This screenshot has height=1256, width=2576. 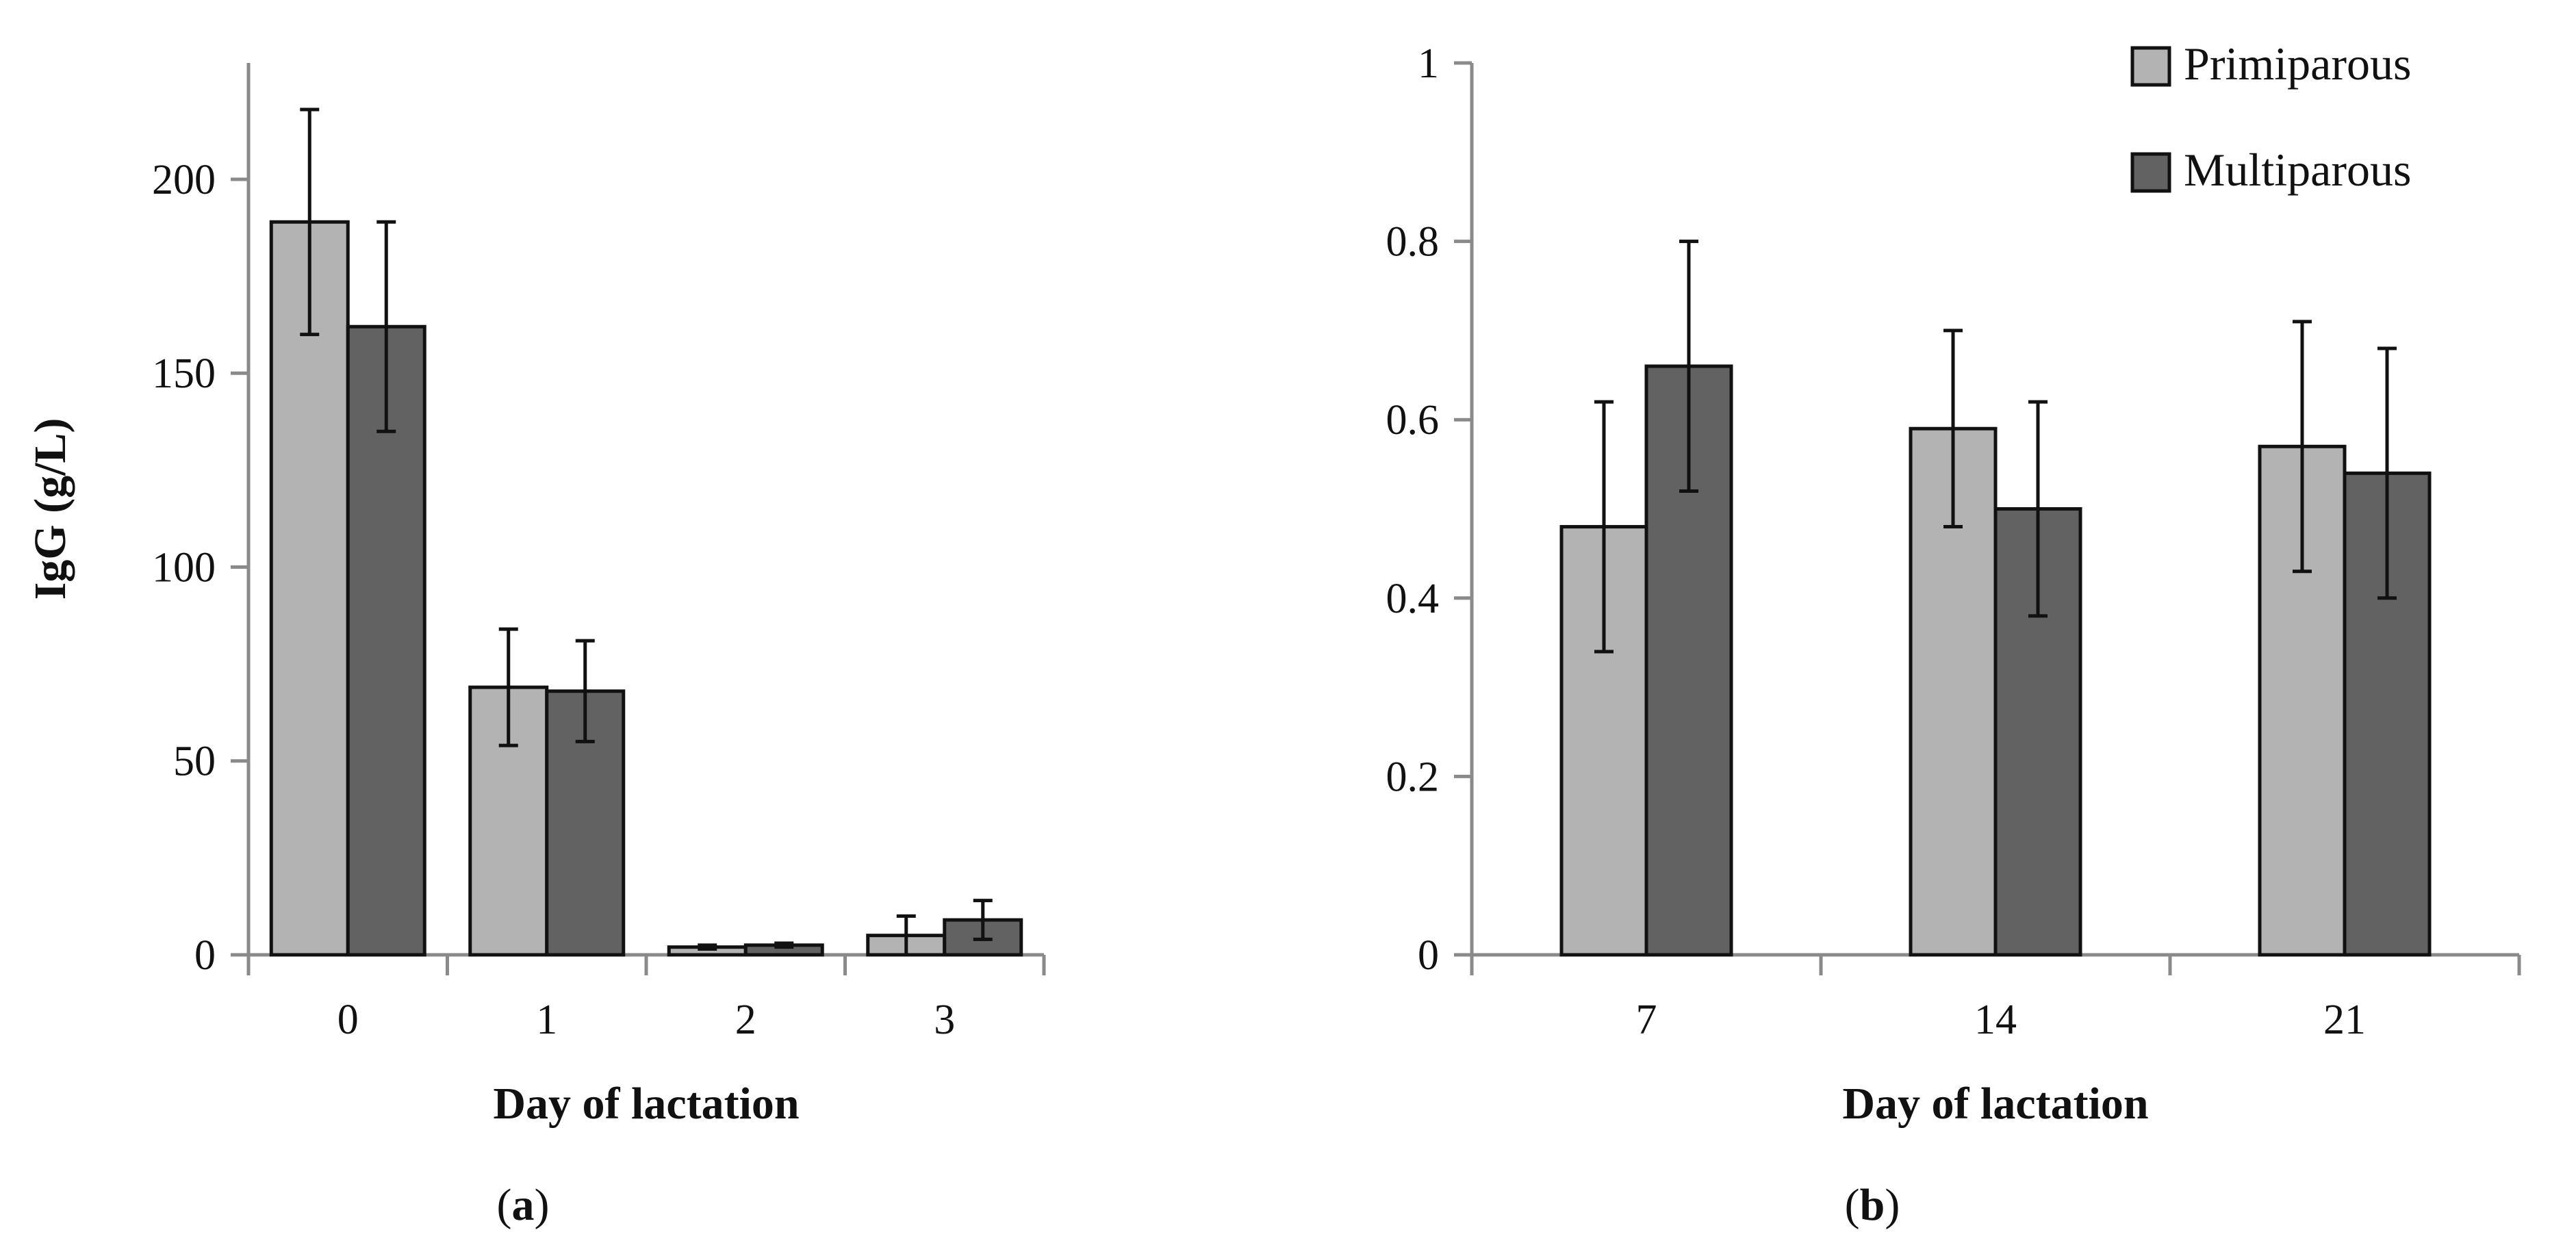 What do you see at coordinates (2270, 117) in the screenshot?
I see `legend: Primiparous Multiparous` at bounding box center [2270, 117].